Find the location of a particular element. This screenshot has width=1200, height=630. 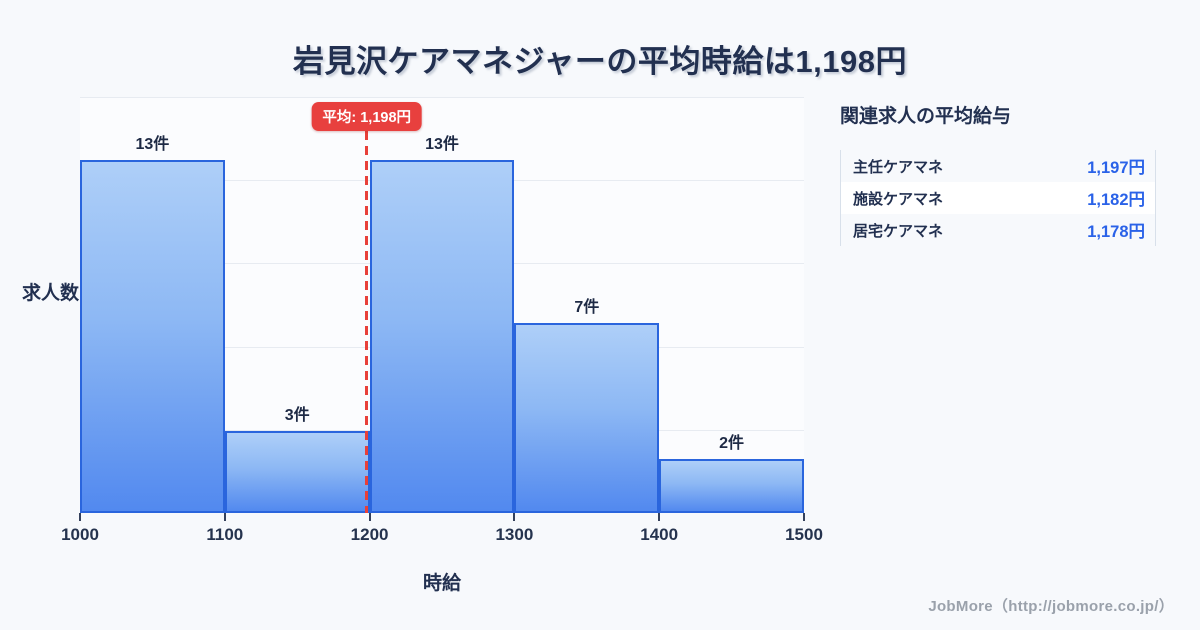

x-axis-tick-label: 1100 is located at coordinates (225, 534).